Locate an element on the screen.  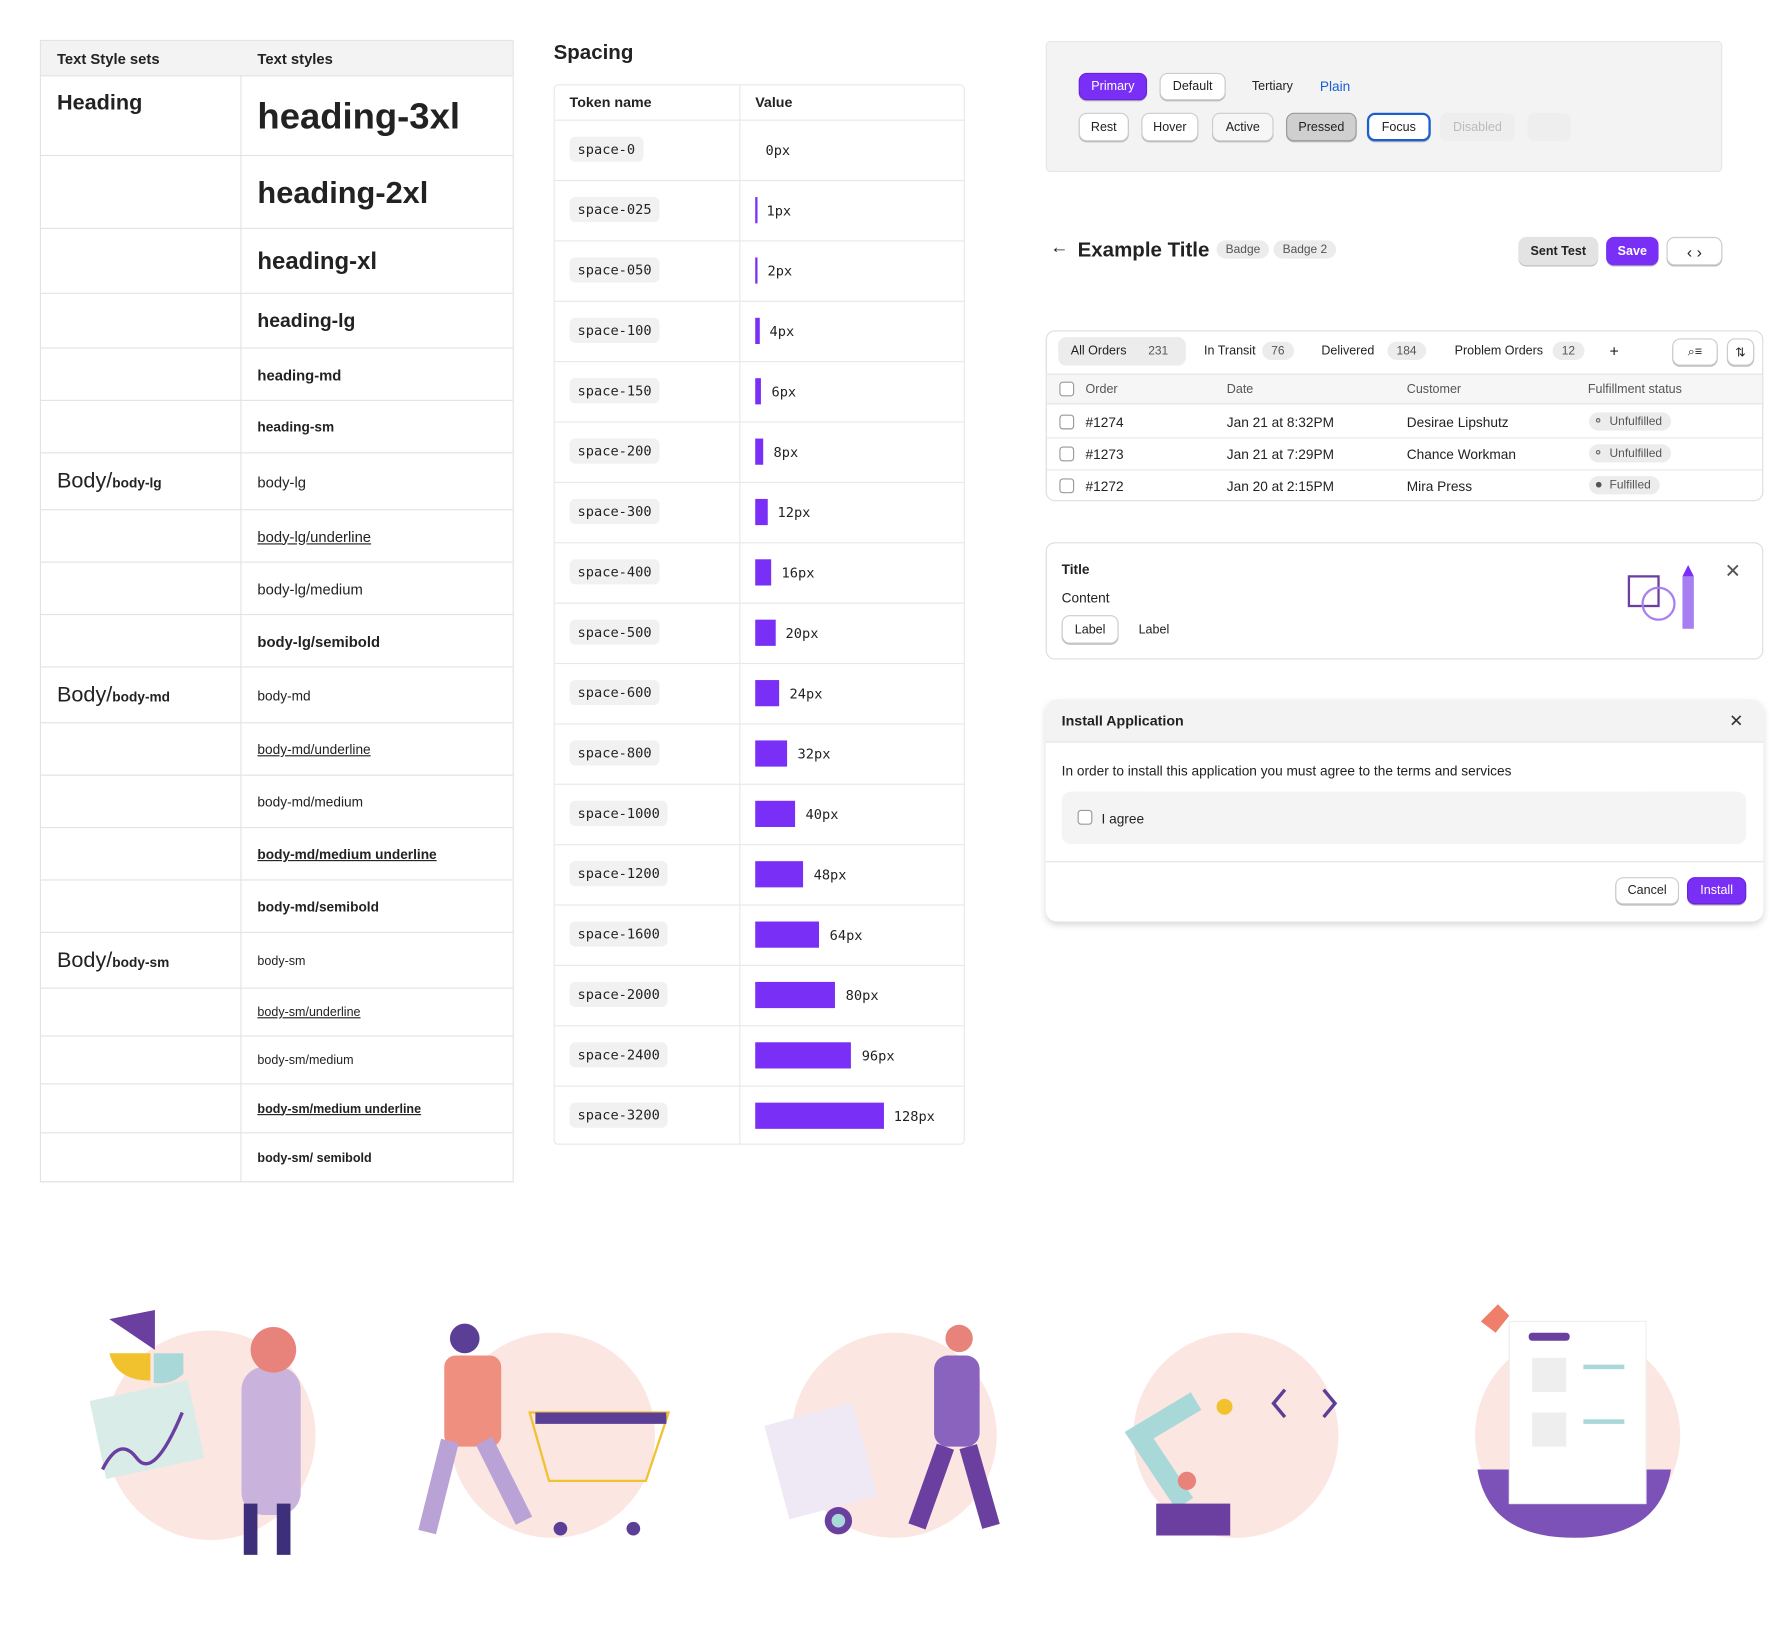
token-value: 0px is located at coordinates (778, 150).